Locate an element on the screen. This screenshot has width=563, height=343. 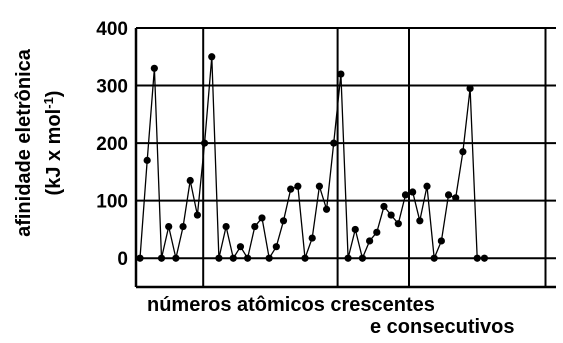
y-tick-label: 100 is located at coordinates (112, 202).